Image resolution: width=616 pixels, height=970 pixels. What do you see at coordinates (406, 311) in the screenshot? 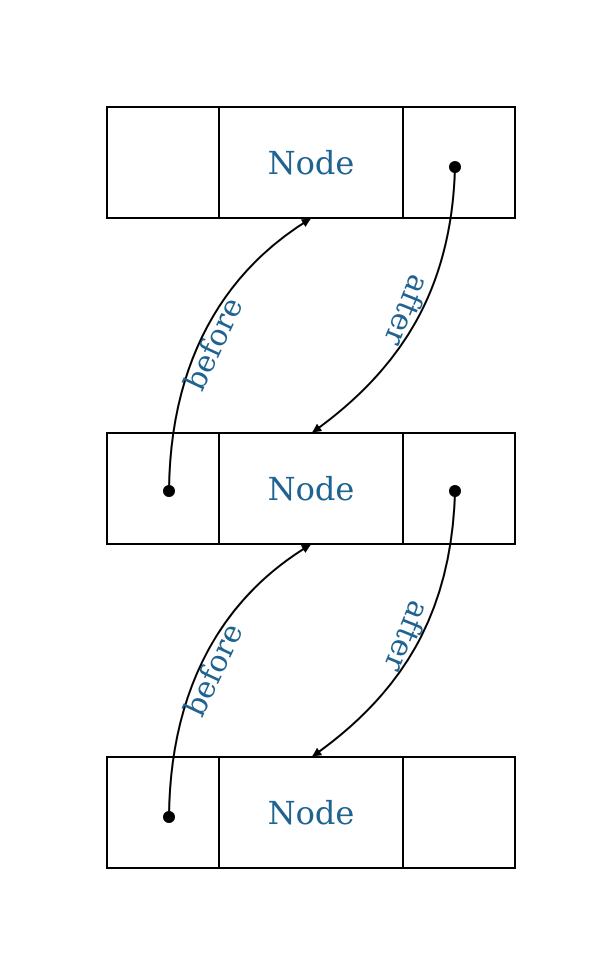
I see `edge-1-label: after` at bounding box center [406, 311].